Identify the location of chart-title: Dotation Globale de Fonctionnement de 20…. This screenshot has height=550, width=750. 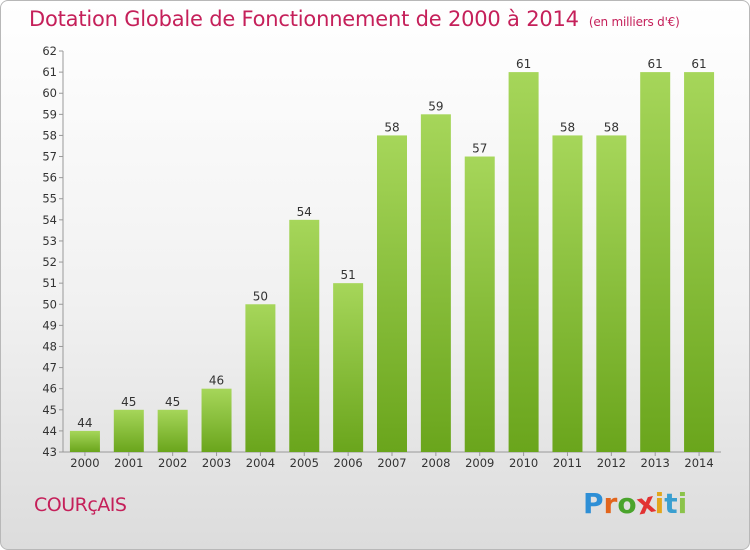
(354, 19).